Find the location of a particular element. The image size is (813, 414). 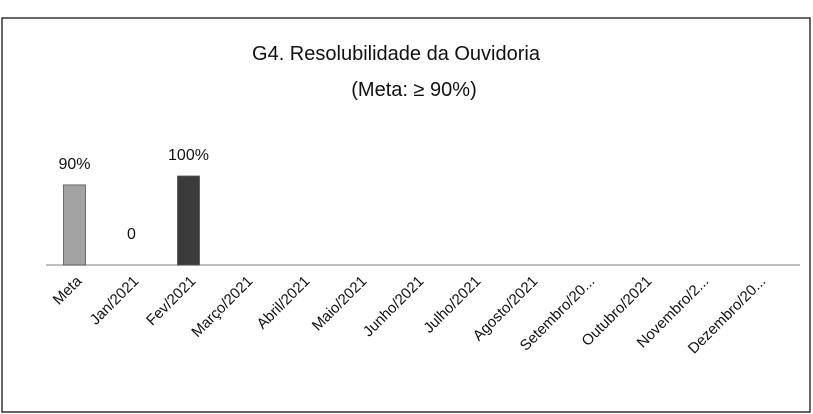

data-label: 0 is located at coordinates (131, 234).